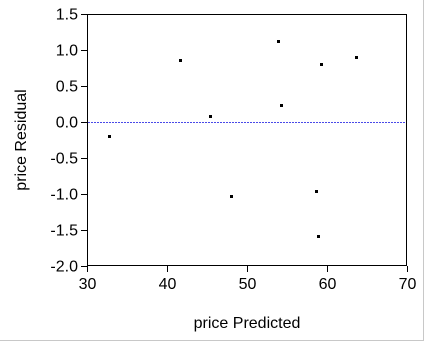 The height and width of the screenshot is (341, 424). Describe the element at coordinates (21, 139) in the screenshot. I see `y-axis-title: price Residual` at that location.